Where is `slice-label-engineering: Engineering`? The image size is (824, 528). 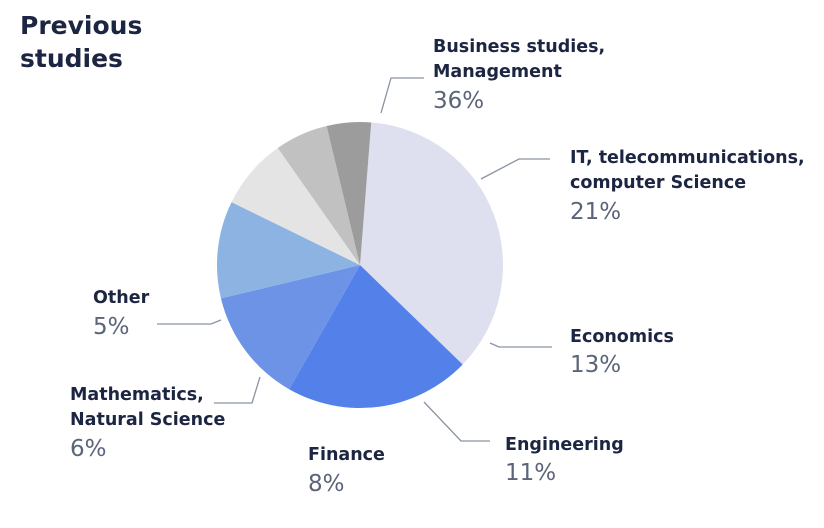 slice-label-engineering: Engineering is located at coordinates (564, 445).